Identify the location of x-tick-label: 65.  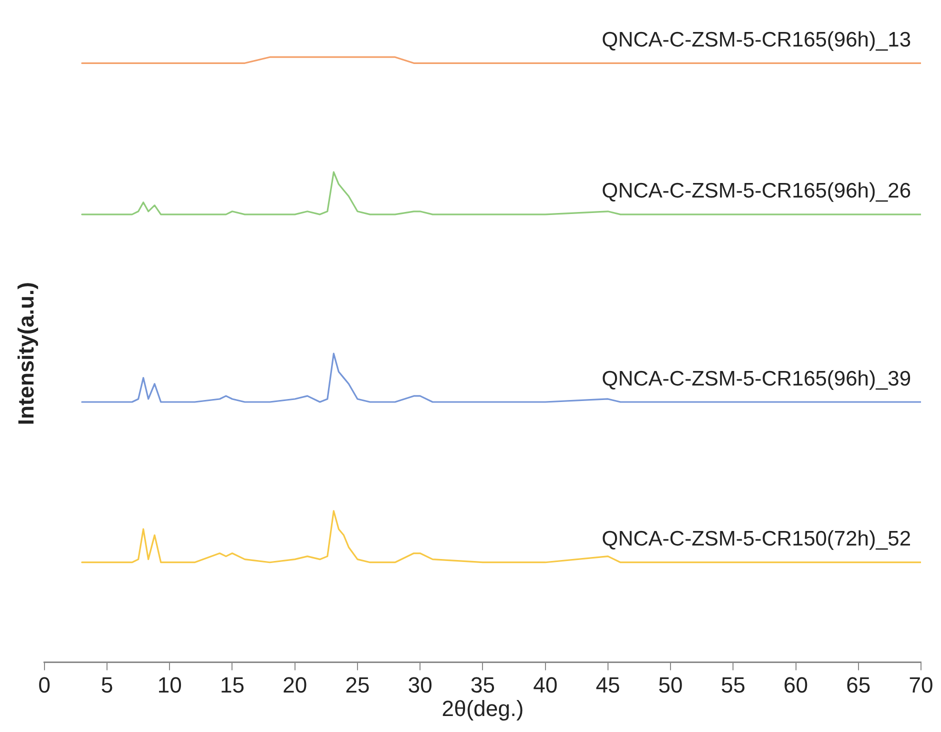
(858, 685).